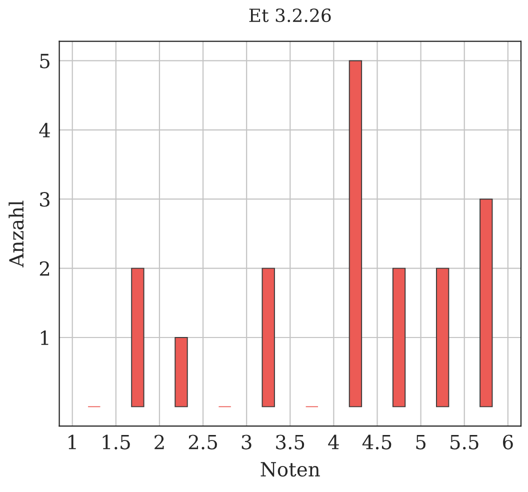 This screenshot has height=492, width=528. What do you see at coordinates (45, 61) in the screenshot?
I see `y-tick-label: 5` at bounding box center [45, 61].